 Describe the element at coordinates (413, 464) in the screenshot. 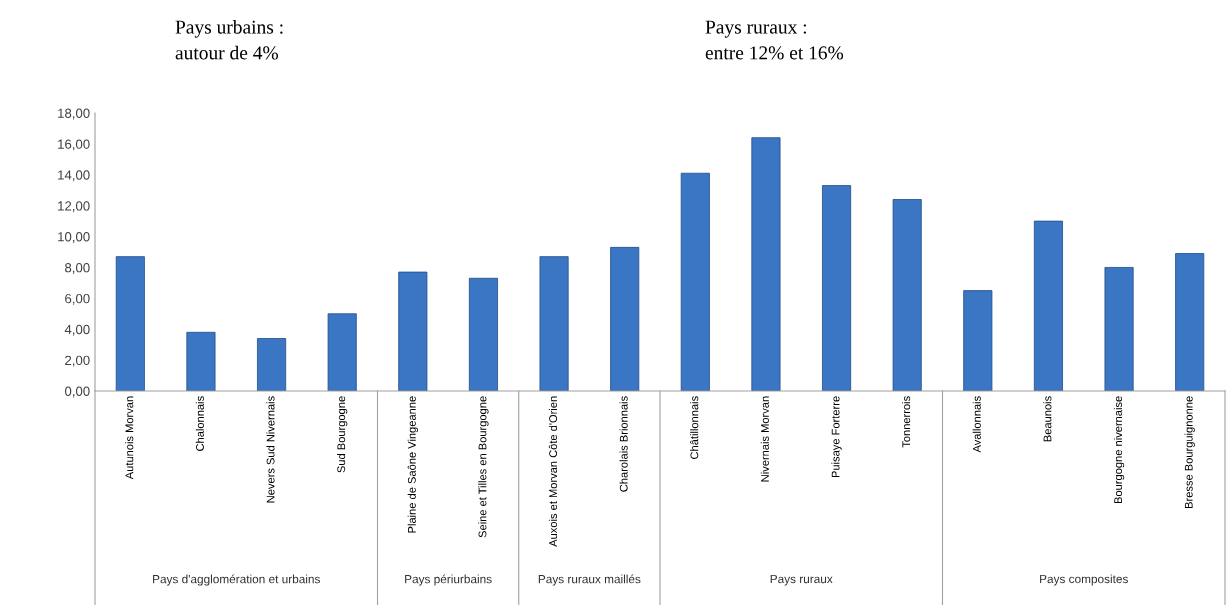

I see `x-tick-label: Plaine de Saône Vingeanne` at that location.